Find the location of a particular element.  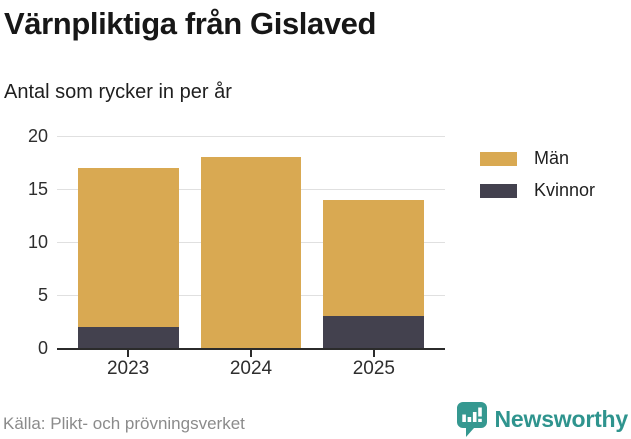

brand-wordmark: Newsworthy is located at coordinates (561, 419).